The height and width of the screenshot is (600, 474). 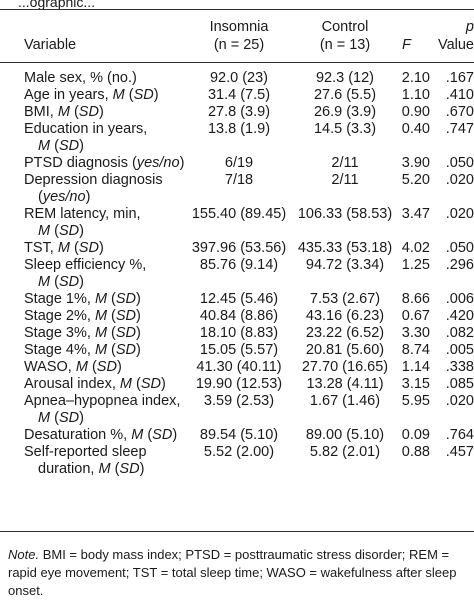 I want to click on header-control: Control, so click(x=345, y=27).